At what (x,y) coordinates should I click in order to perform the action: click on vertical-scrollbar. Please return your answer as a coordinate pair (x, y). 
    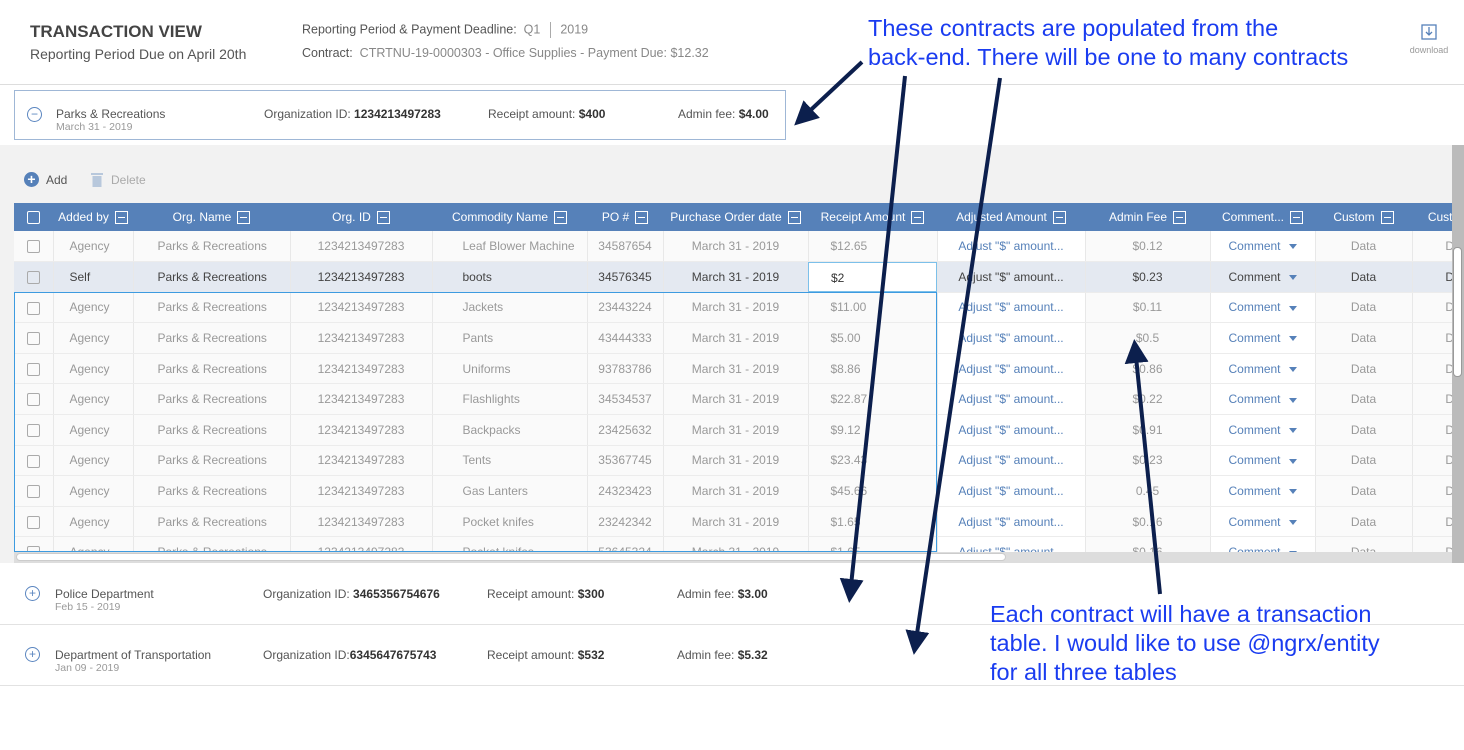
    Looking at the image, I should click on (1458, 354).